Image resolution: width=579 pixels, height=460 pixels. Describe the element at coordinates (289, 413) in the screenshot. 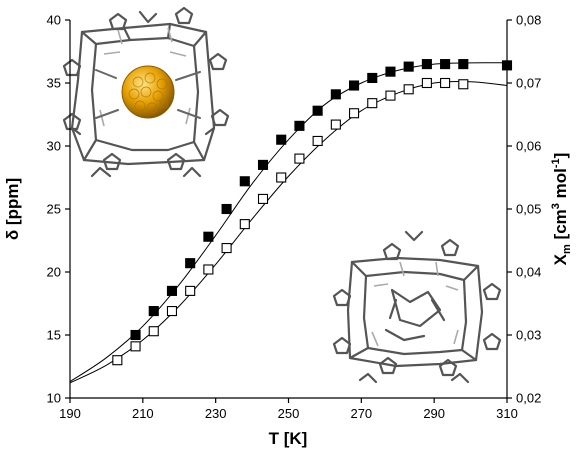

I see `x-tick-label: 250` at that location.